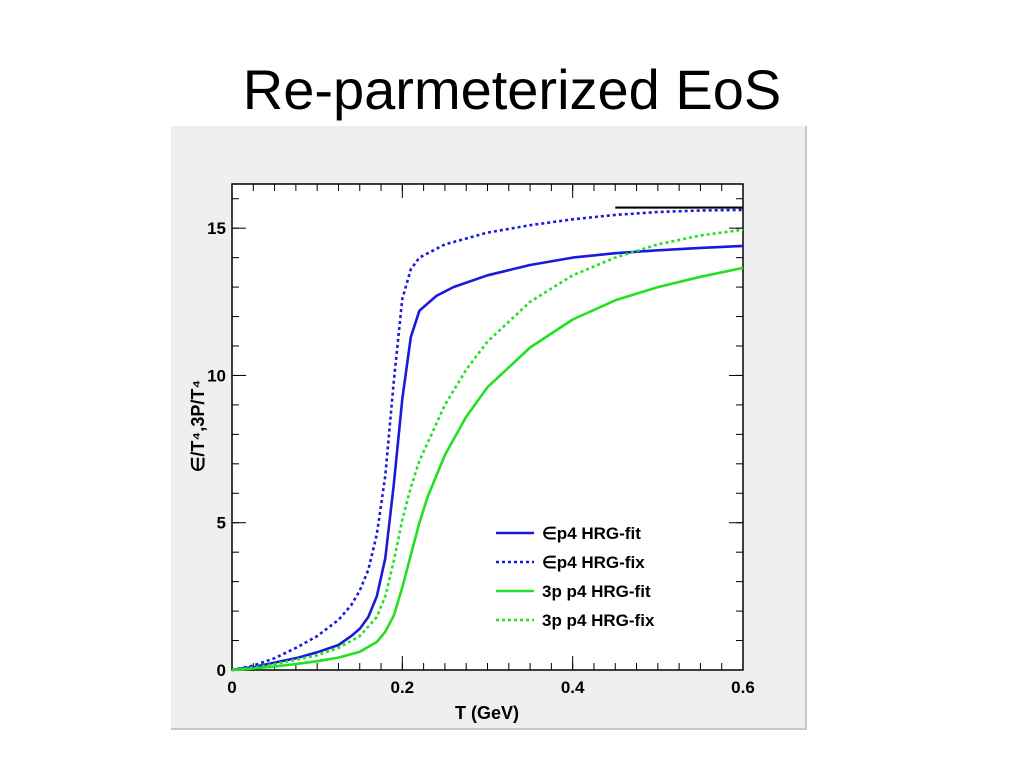 The height and width of the screenshot is (768, 1024). I want to click on legend-box, so click(599, 579).